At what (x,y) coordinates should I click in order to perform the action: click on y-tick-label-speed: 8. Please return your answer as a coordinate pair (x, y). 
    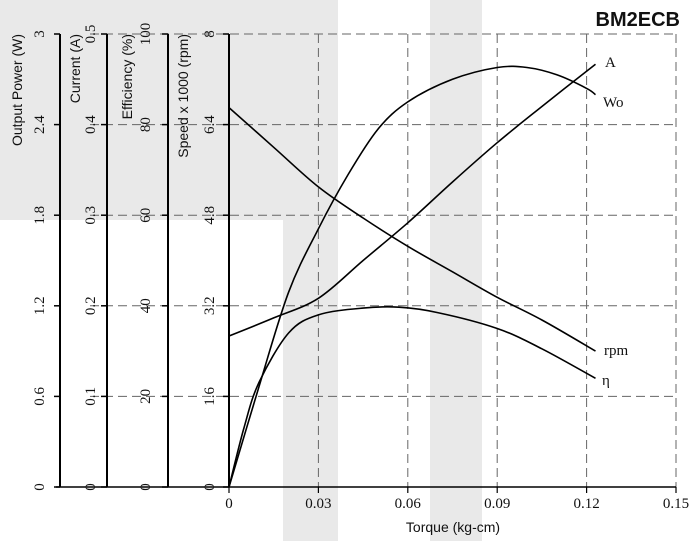
    Looking at the image, I should click on (210, 34).